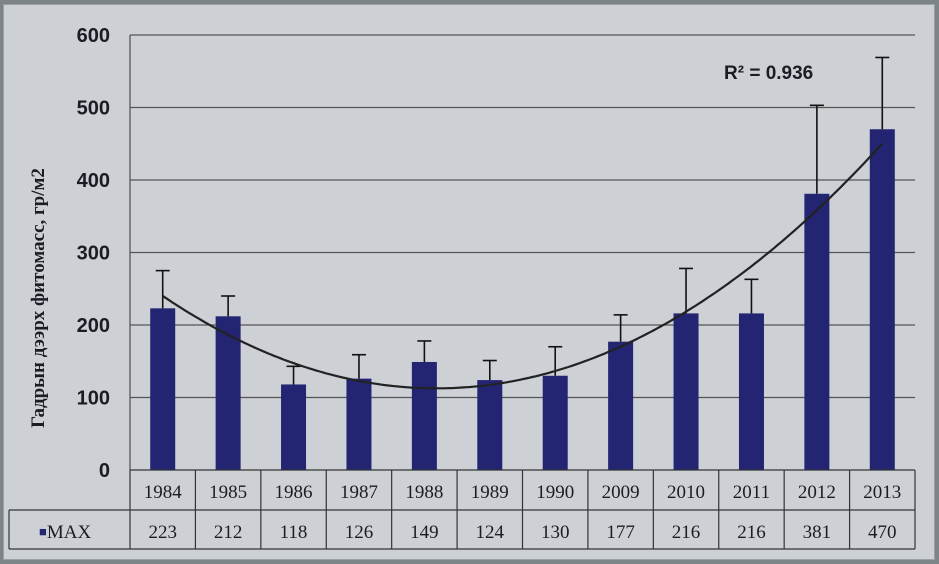 The height and width of the screenshot is (564, 939). I want to click on y-axis-title: Гадрын дээрх фитомасс, гр/м2, so click(38, 298).